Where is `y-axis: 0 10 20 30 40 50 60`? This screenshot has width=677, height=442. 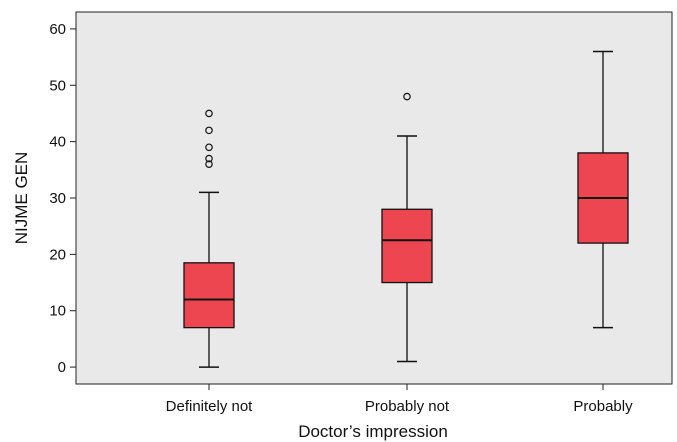 y-axis: 0 10 20 30 40 50 60 is located at coordinates (62, 198).